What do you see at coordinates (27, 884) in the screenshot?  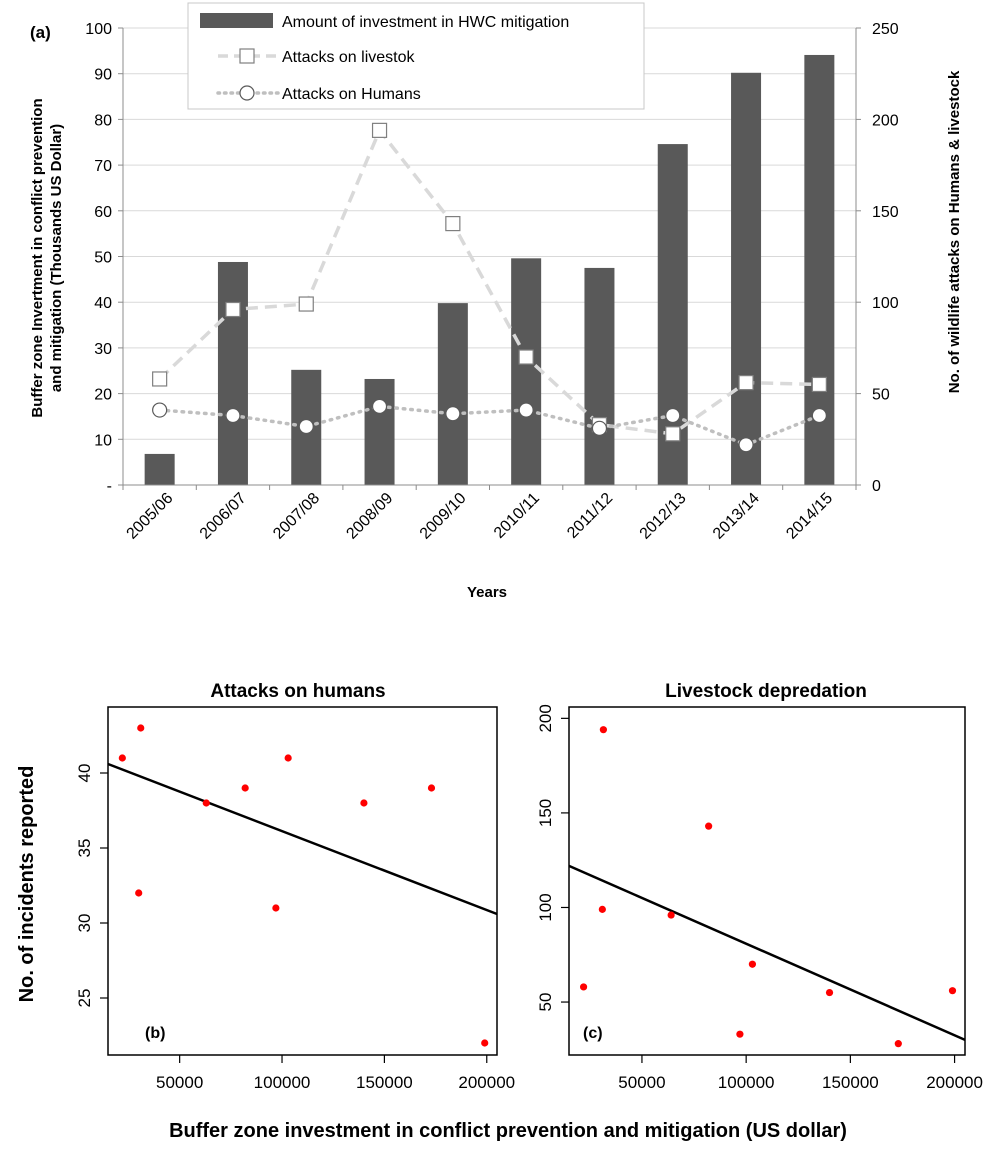 I see `shared-y-axis-label: No. of incidents reported` at bounding box center [27, 884].